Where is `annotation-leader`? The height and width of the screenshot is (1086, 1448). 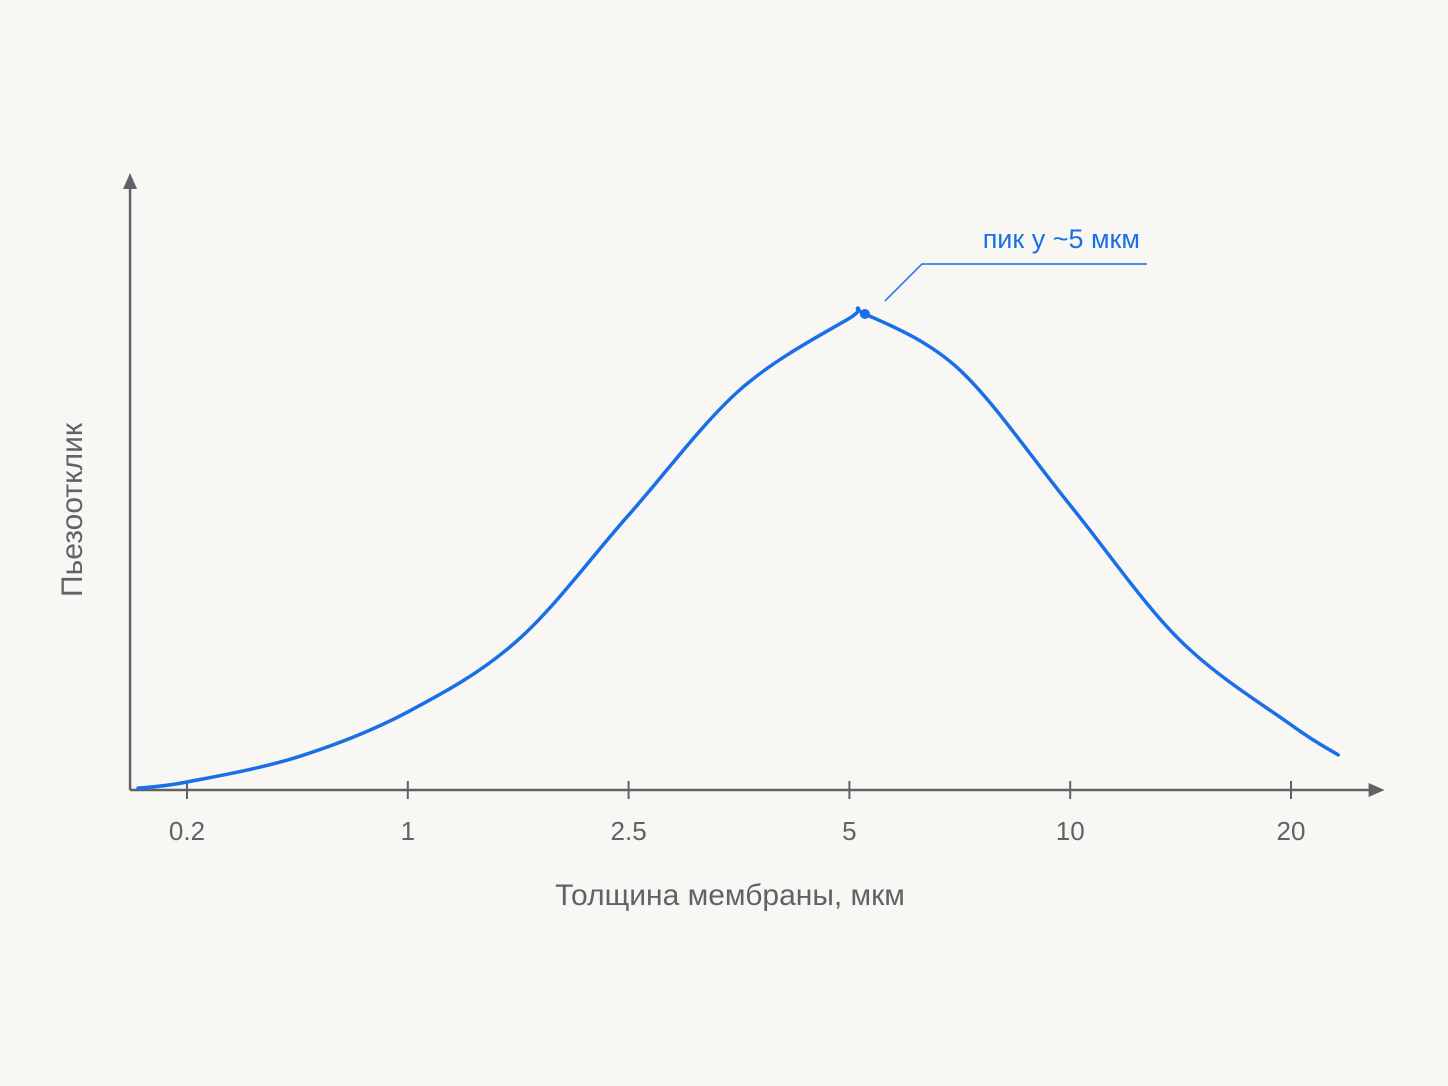 annotation-leader is located at coordinates (1015, 282).